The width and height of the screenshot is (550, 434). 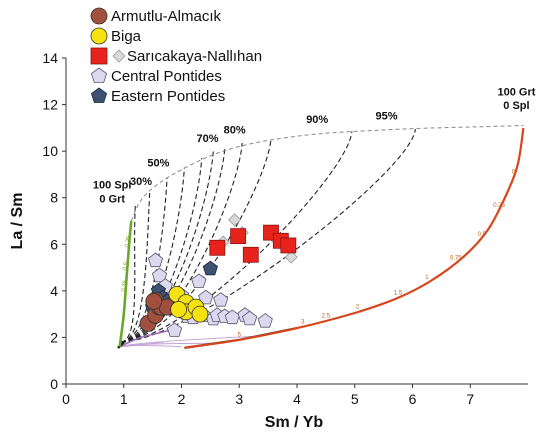 I want to click on data-points, so click(x=218, y=275).